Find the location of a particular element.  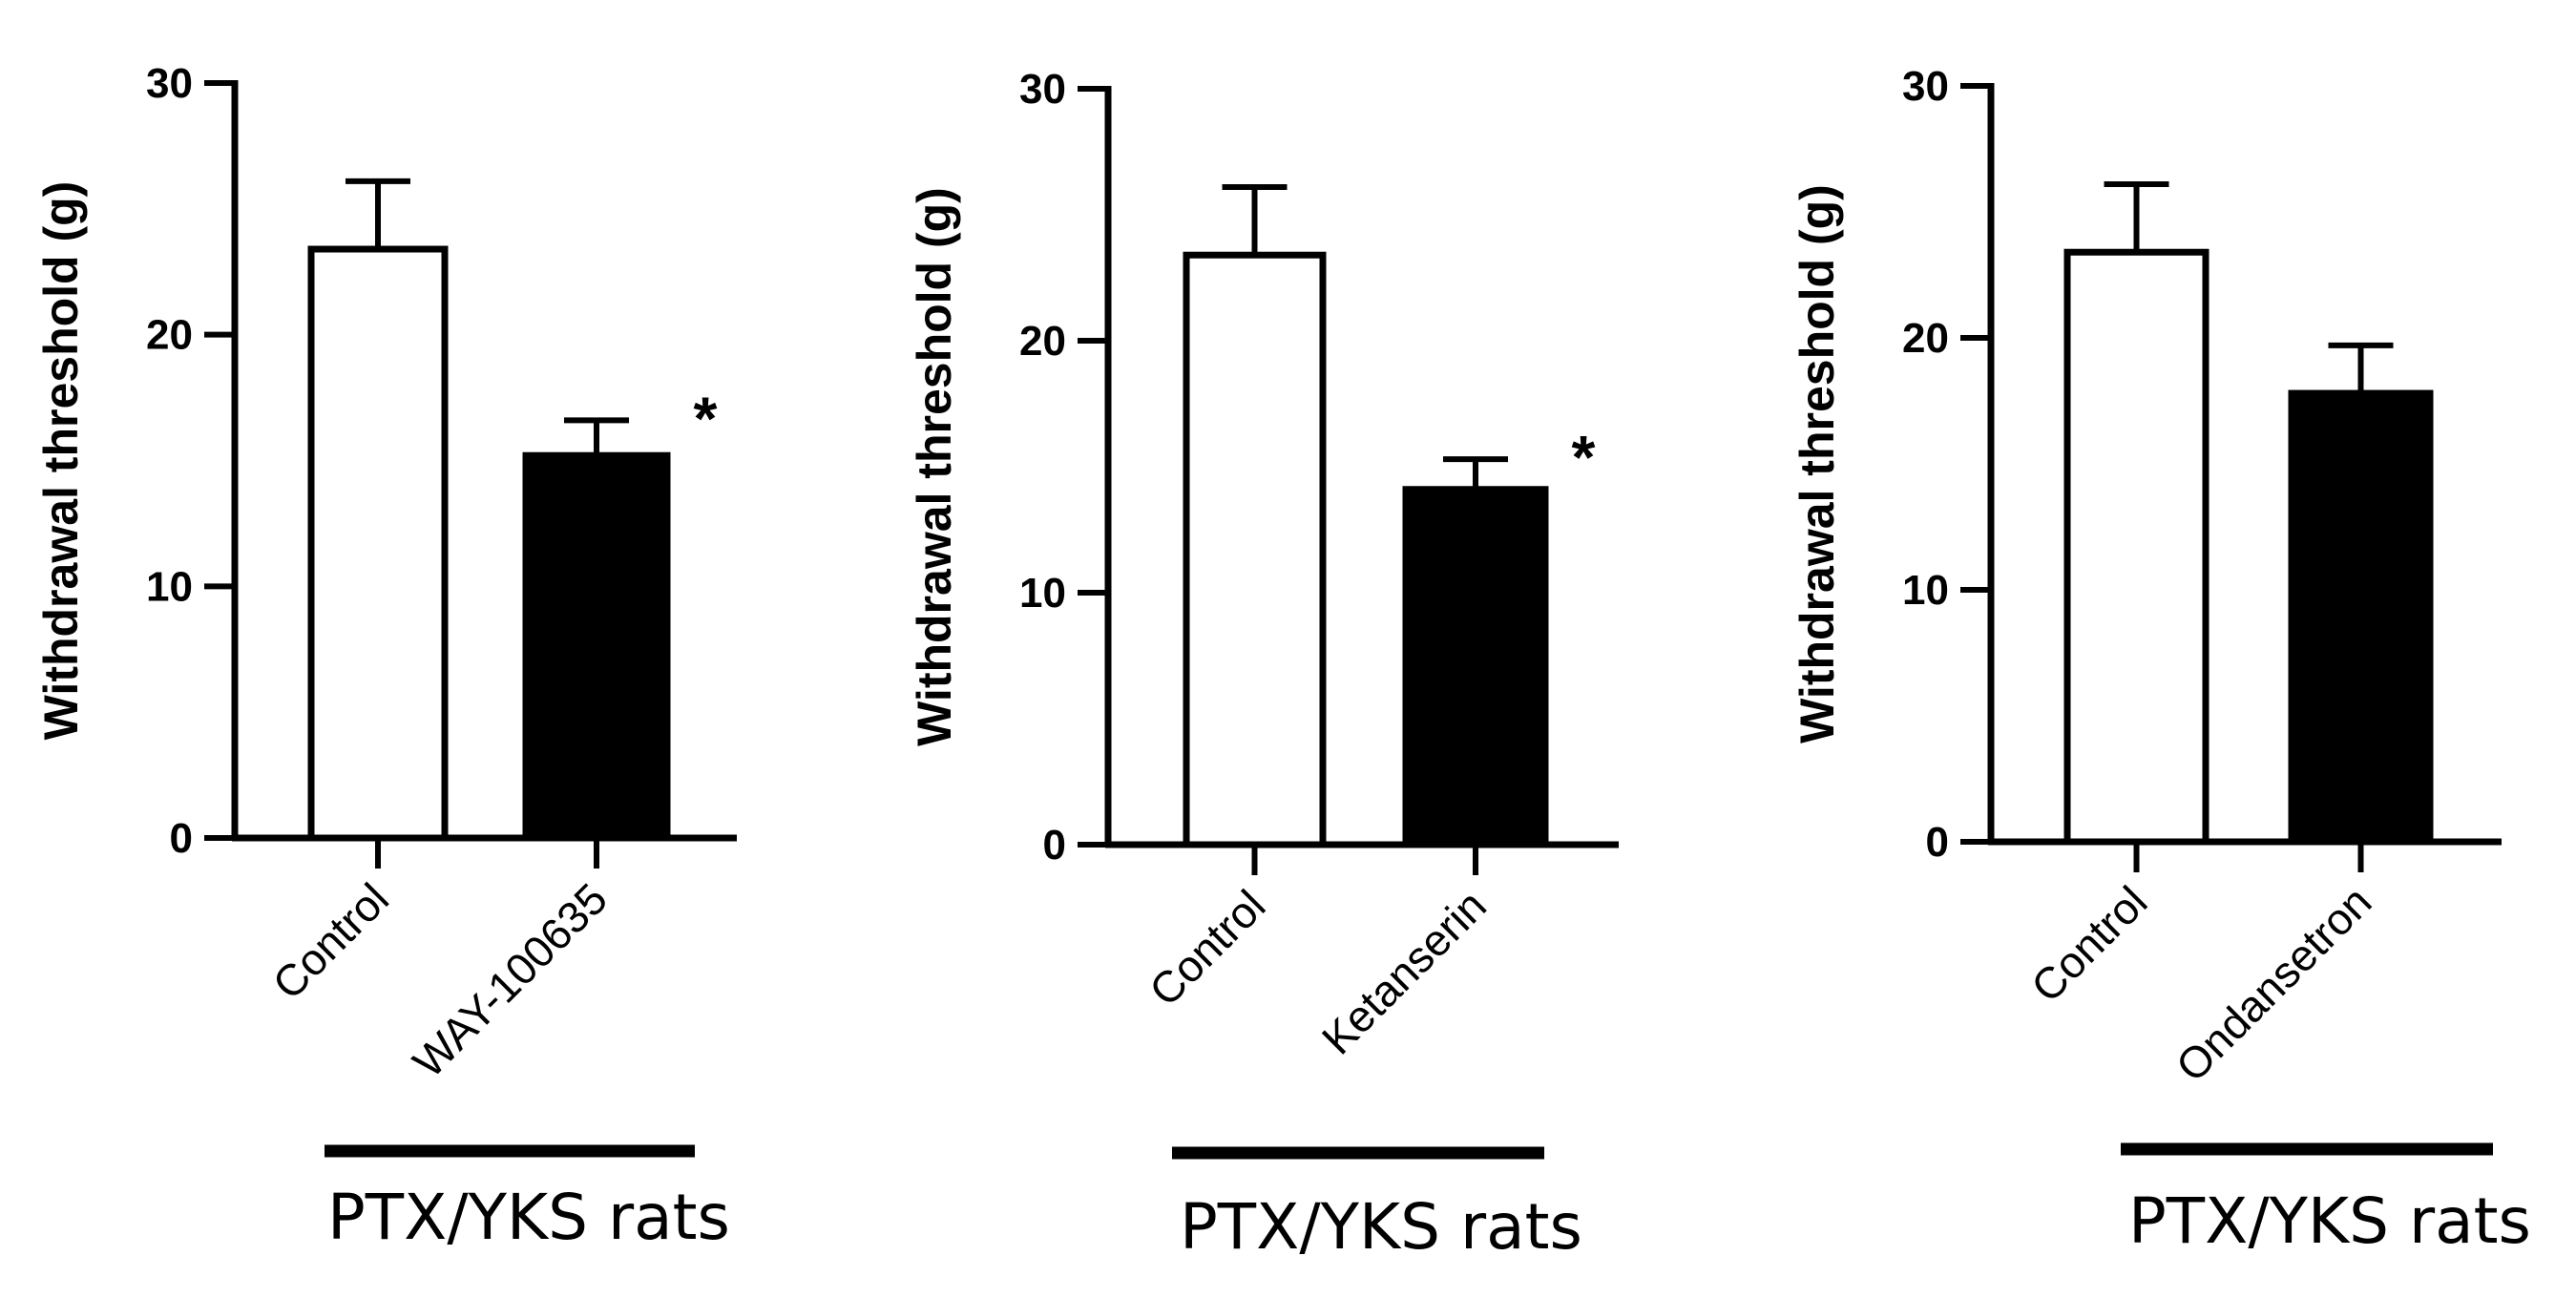

category-label: Ketanserin is located at coordinates (1404, 971).